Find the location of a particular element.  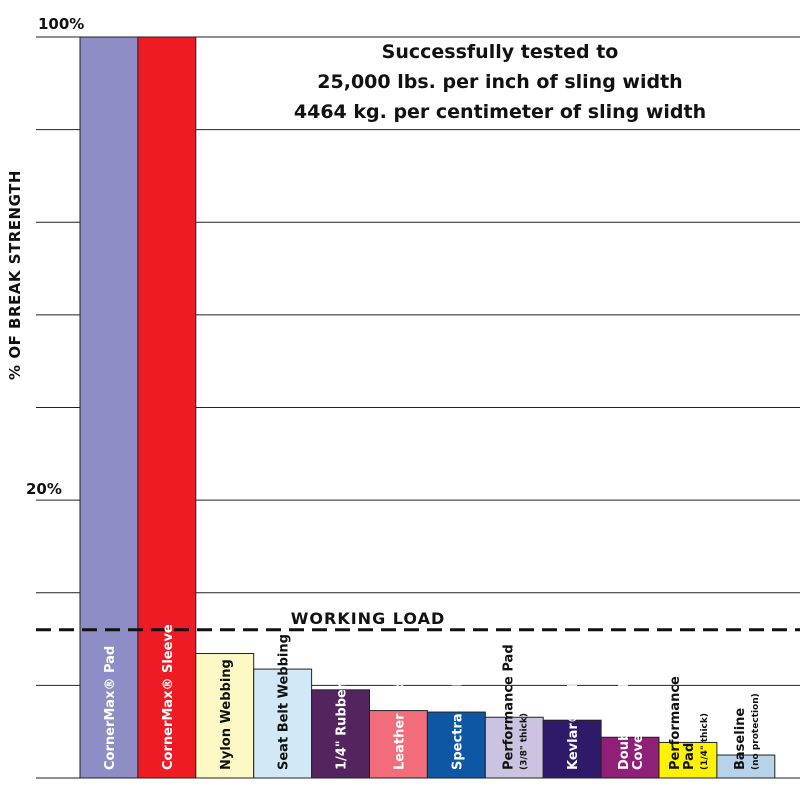

y-tick-20: 20% is located at coordinates (44, 489).